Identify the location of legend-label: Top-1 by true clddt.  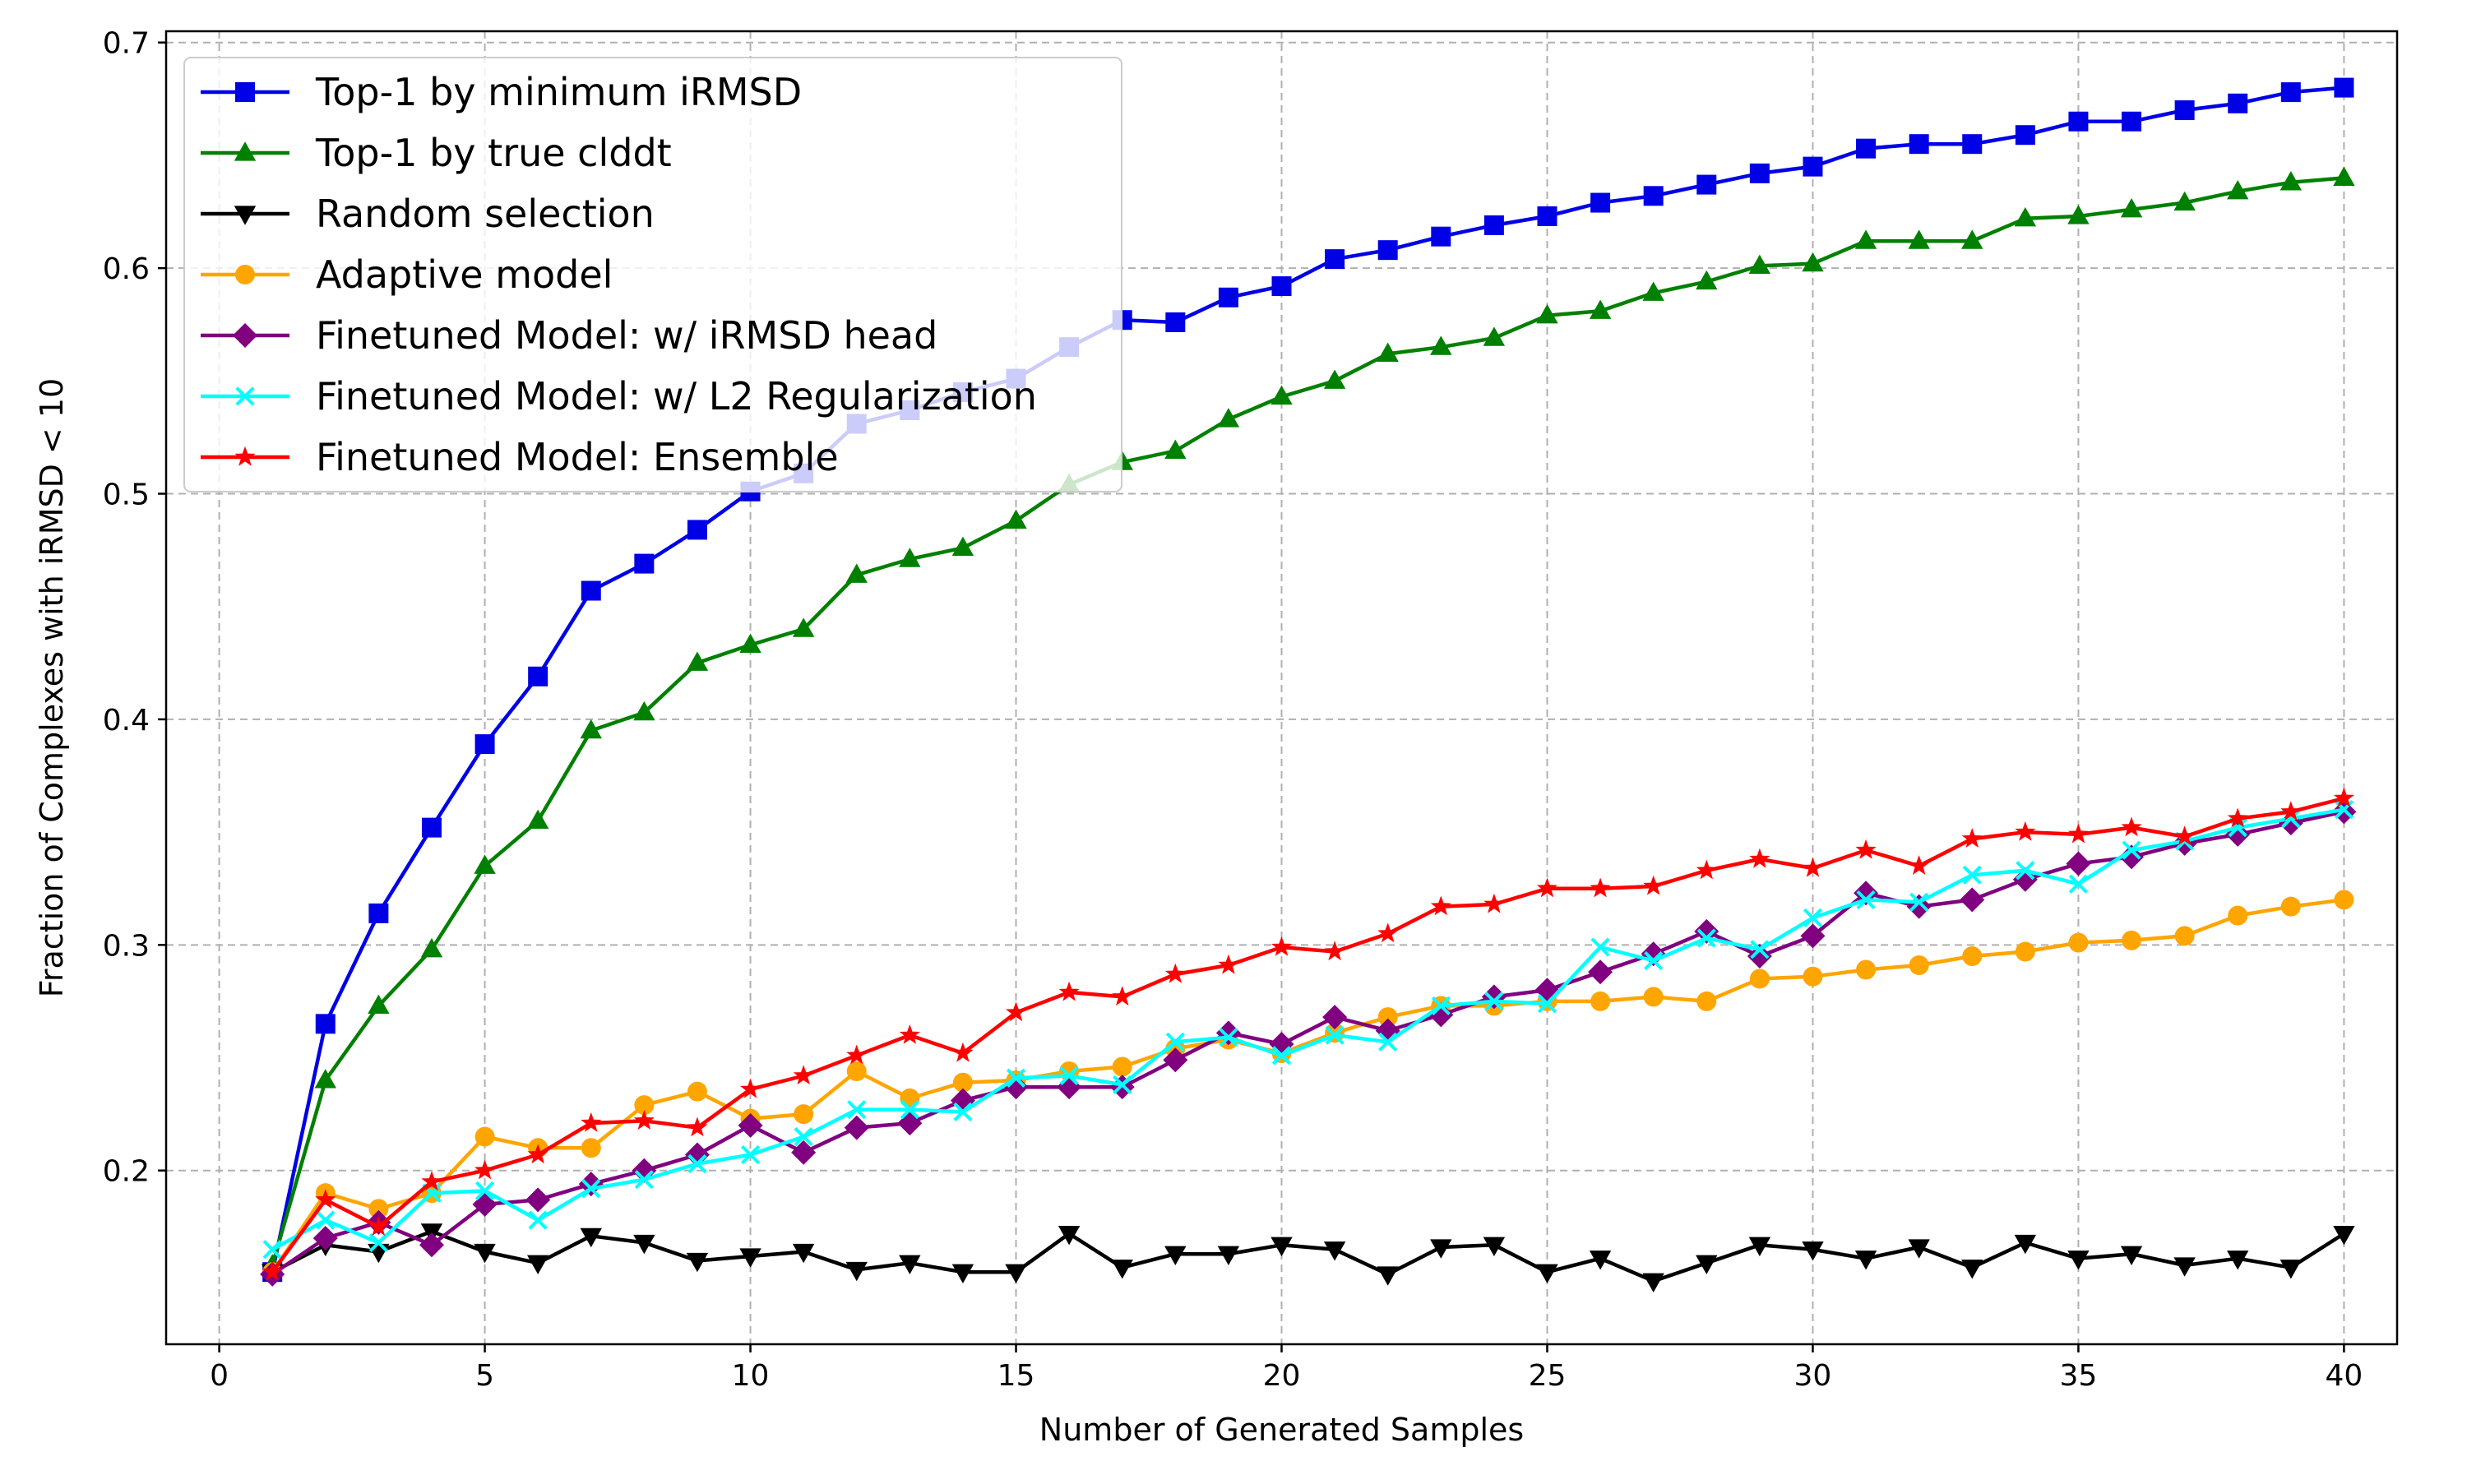
(493, 153).